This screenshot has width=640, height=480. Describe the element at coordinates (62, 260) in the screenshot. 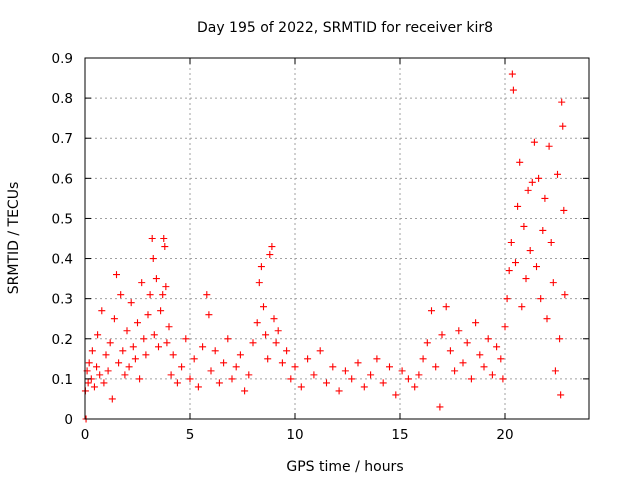

I see `y-tick-label: 0.4` at that location.